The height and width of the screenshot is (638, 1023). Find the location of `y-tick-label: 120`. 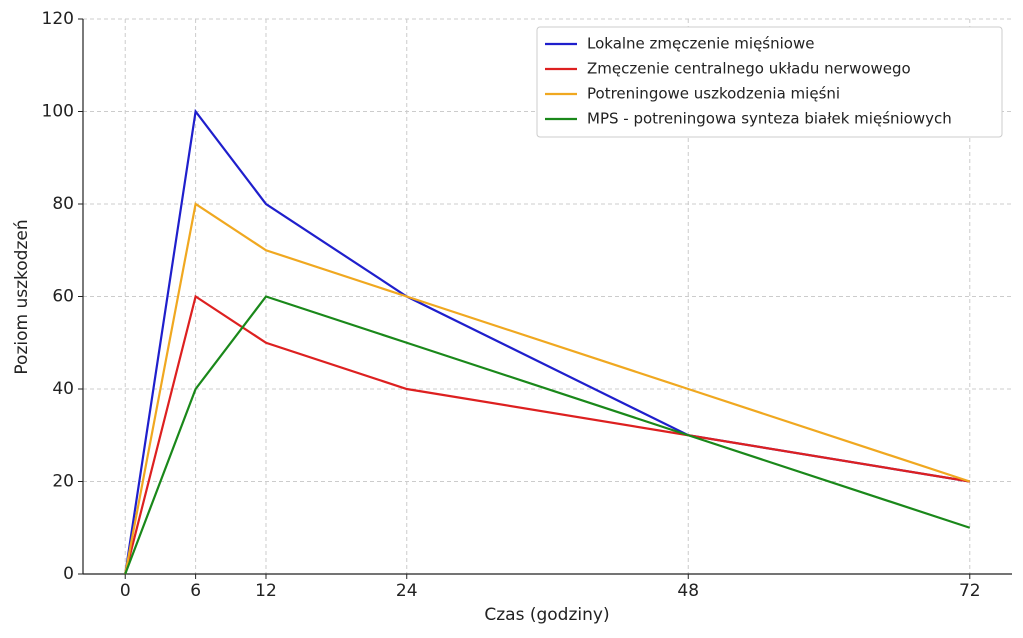

y-tick-label: 120 is located at coordinates (58, 19).